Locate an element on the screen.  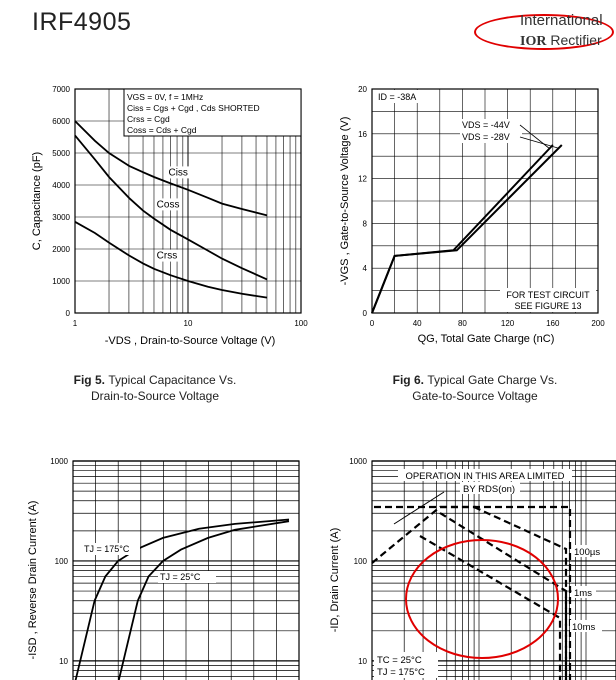
fig5-series-label-ciss: Ciss is located at coordinates (177, 172).